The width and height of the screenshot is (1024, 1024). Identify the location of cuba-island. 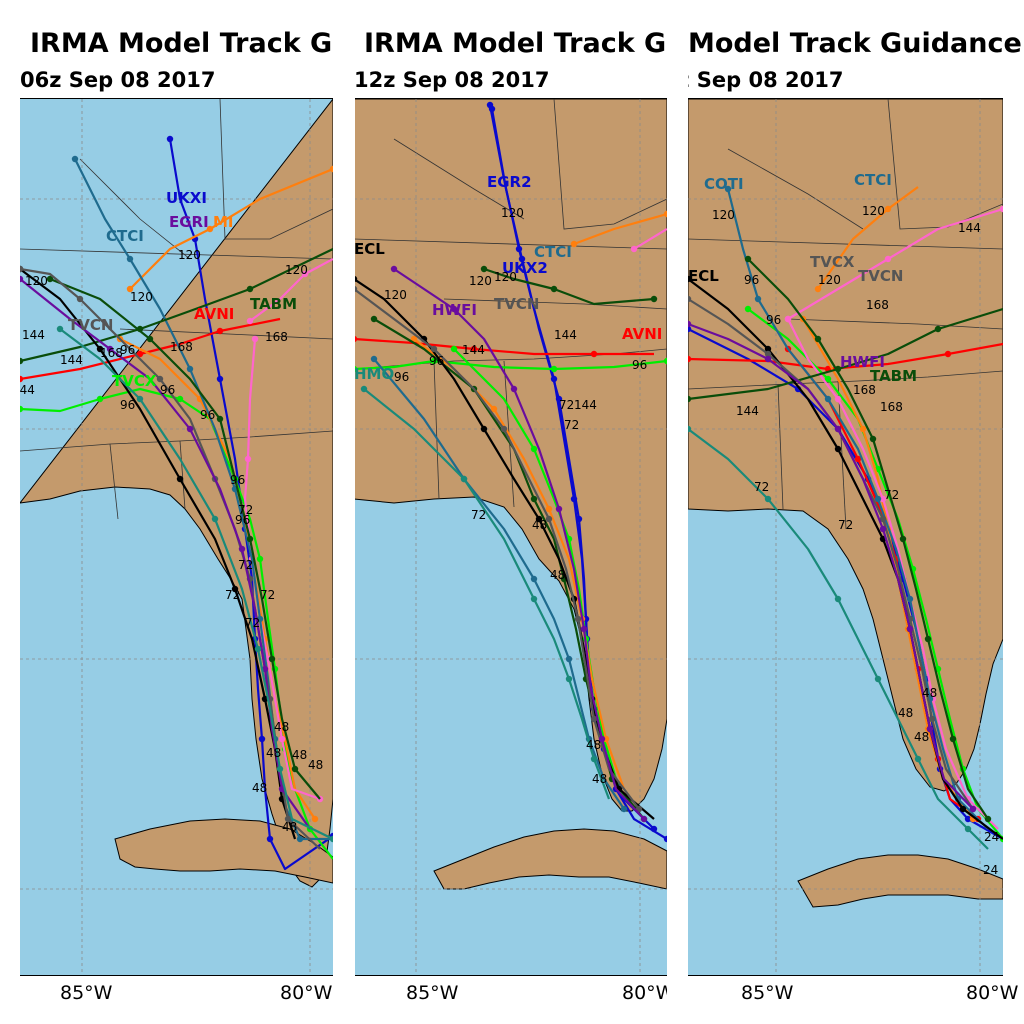
(900, 881).